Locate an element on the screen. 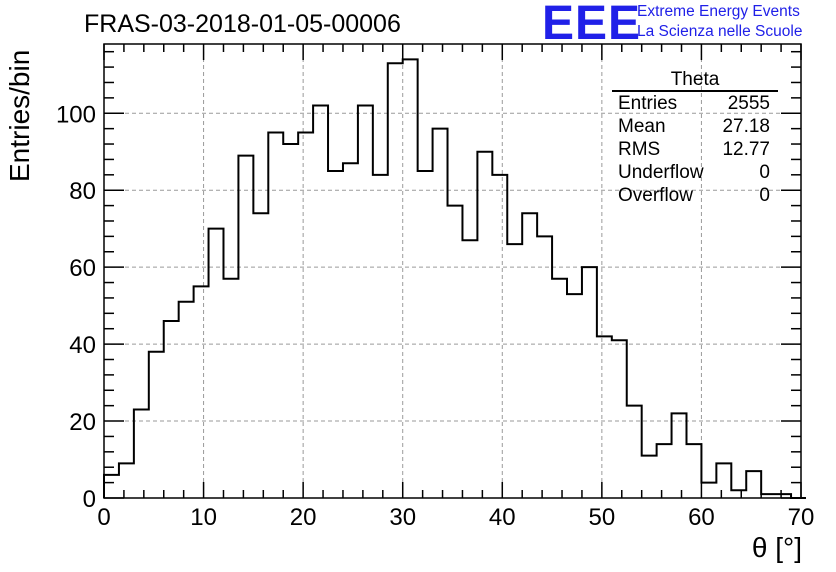 The image size is (836, 572). stats-label: Entries is located at coordinates (648, 103).